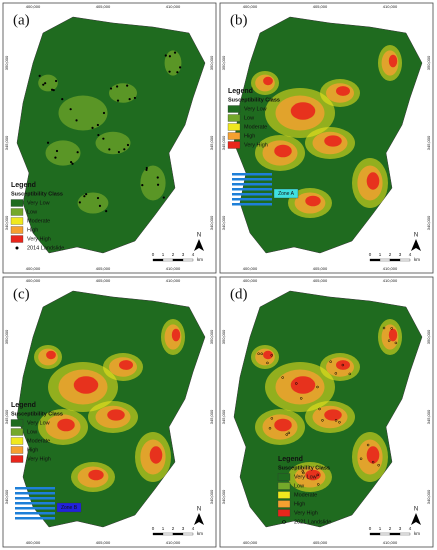 This screenshot has width=437, height=550. Describe the element at coordinates (45, 248) in the screenshot. I see `legend-label: 2014 Landslide` at that location.